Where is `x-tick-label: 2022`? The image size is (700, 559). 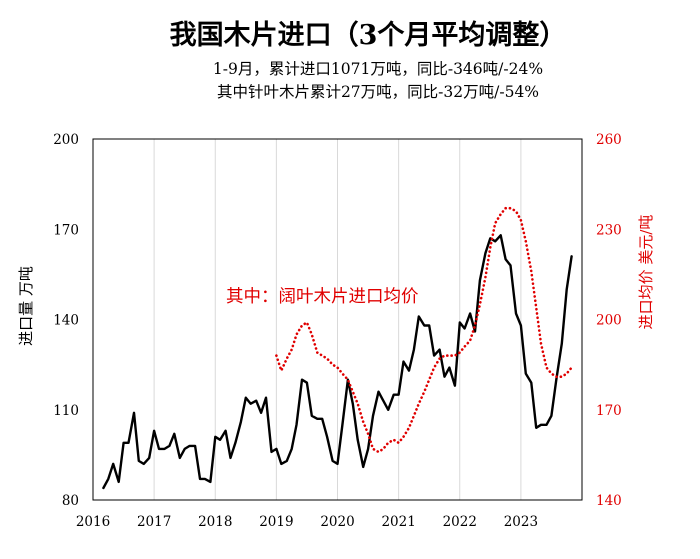 x-tick-label: 2022 is located at coordinates (460, 522).